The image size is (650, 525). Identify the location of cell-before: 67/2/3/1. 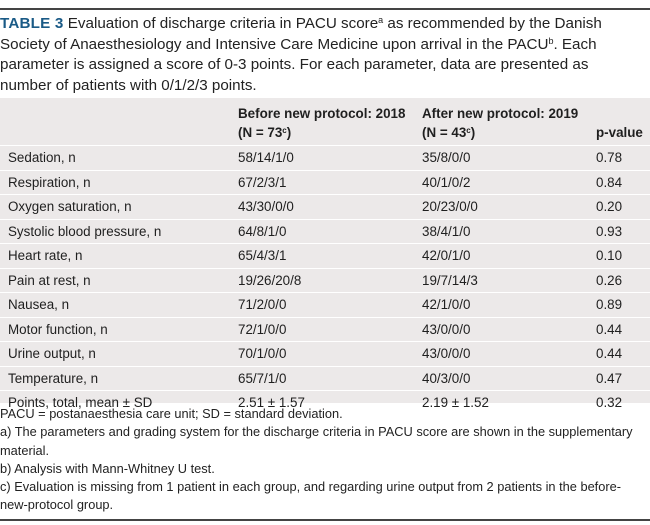
(262, 182).